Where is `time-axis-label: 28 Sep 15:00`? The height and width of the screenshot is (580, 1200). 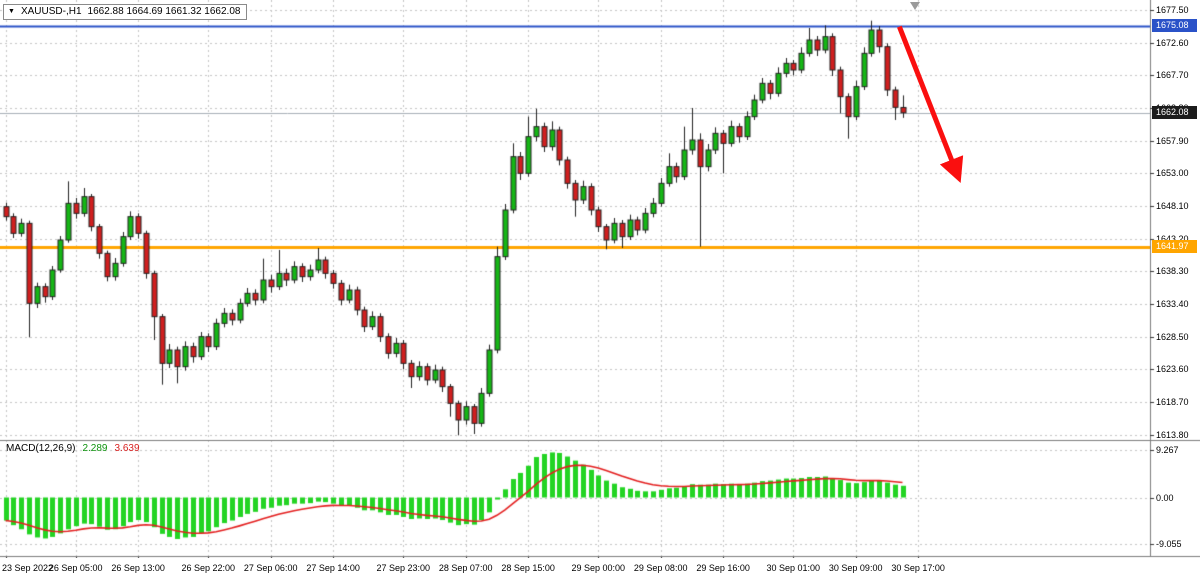
time-axis-label: 28 Sep 15:00 is located at coordinates (528, 568).